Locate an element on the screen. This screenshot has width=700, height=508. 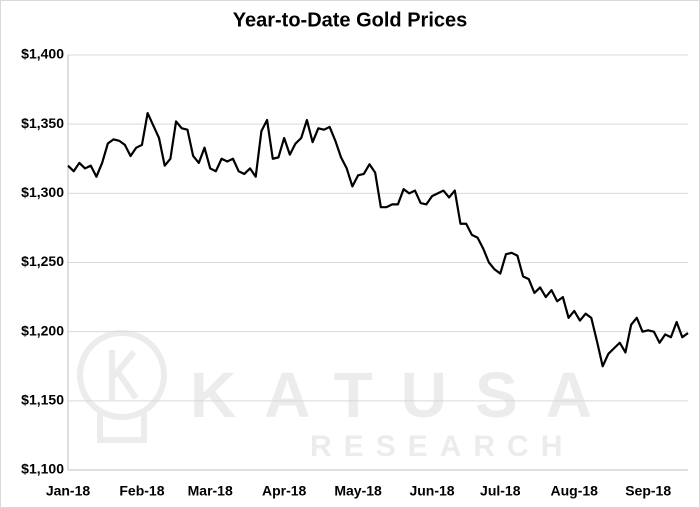
x-tick-label: Feb-18 is located at coordinates (141, 491).